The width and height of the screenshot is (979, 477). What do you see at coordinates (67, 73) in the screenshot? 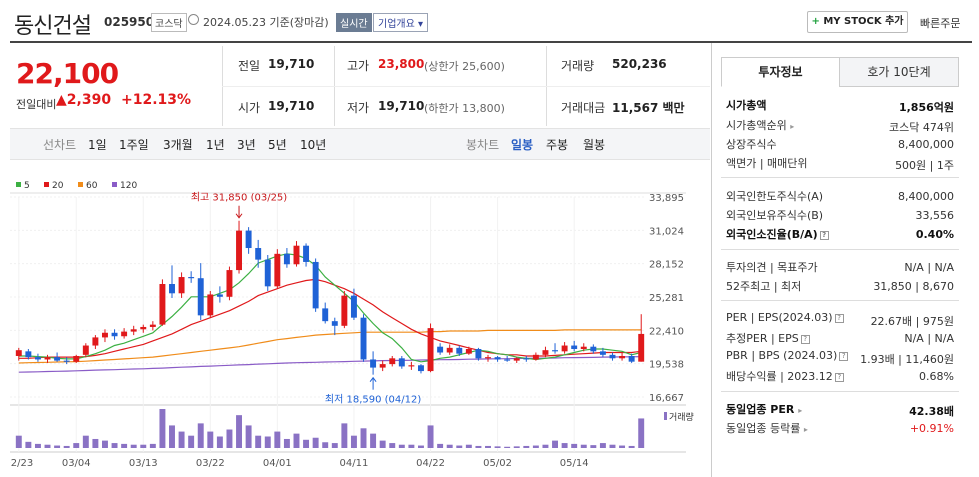
I see `current-price: 22,100` at bounding box center [67, 73].